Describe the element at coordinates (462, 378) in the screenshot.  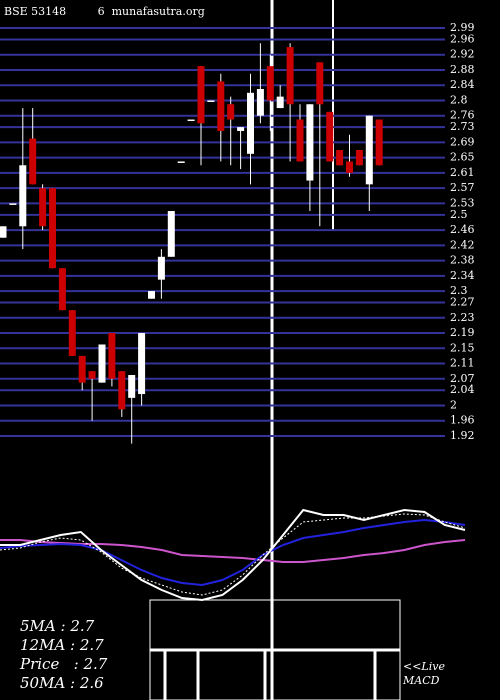
I see `y-tick-label: 2.07` at that location.